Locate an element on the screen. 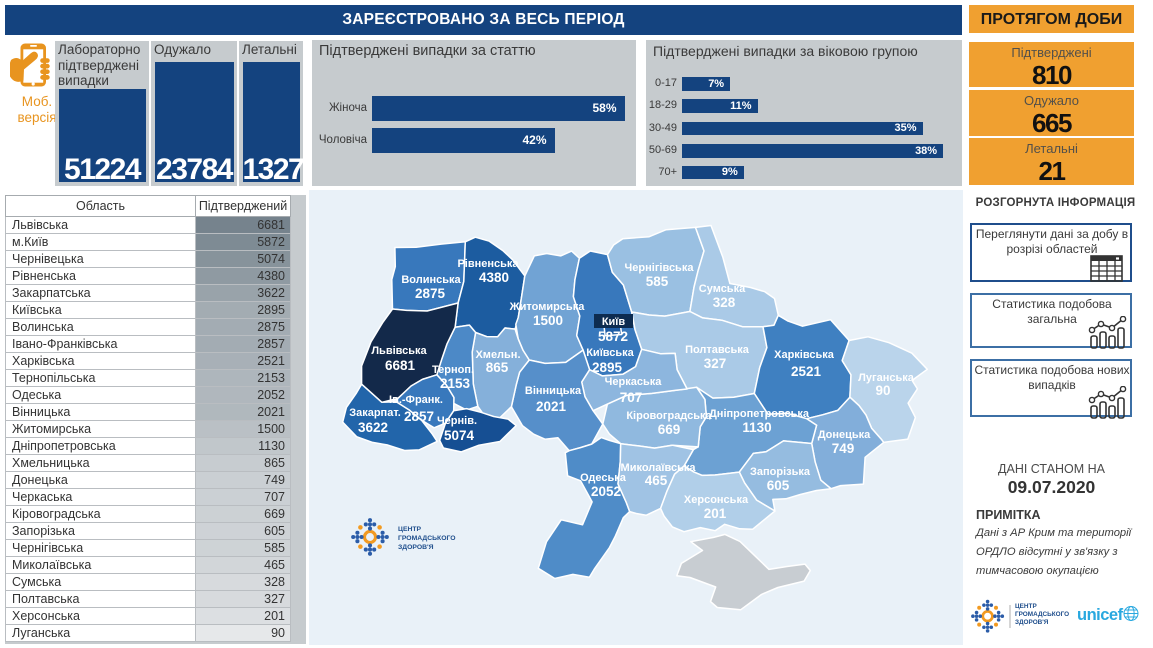  svg-text: Херсонська is located at coordinates (716, 500).